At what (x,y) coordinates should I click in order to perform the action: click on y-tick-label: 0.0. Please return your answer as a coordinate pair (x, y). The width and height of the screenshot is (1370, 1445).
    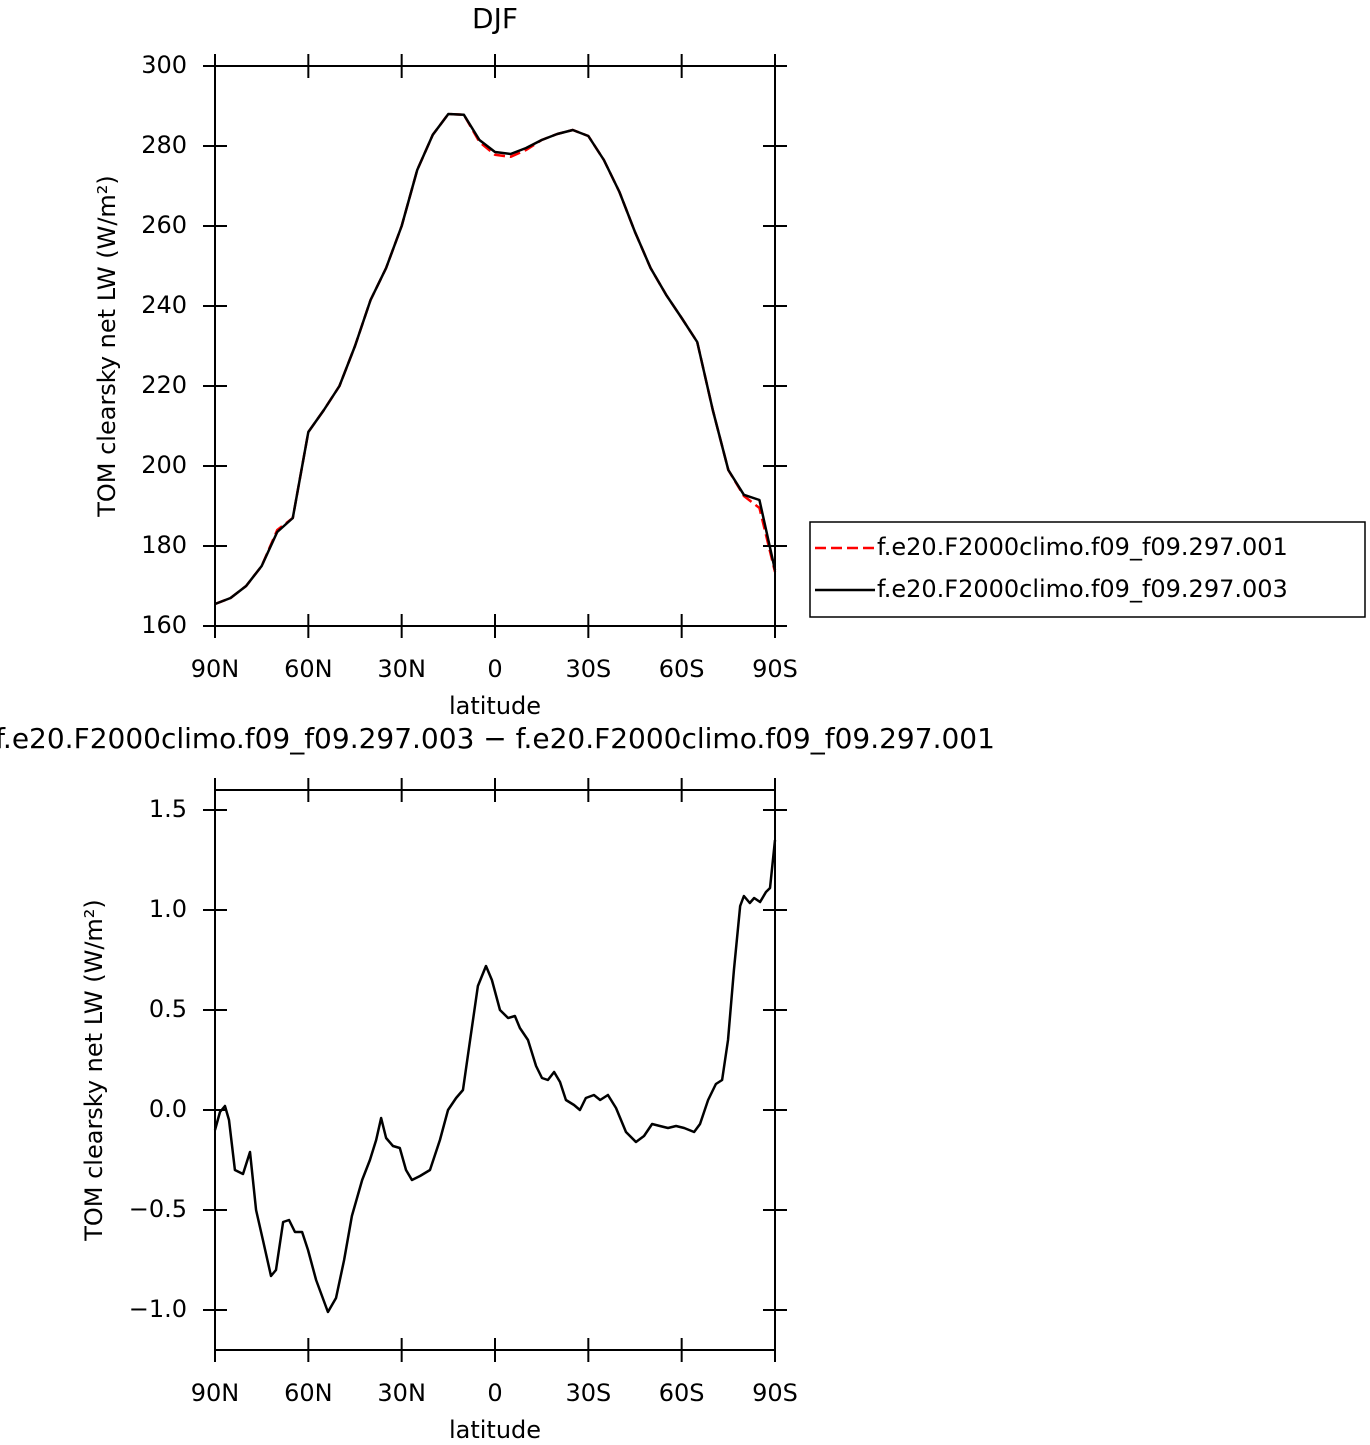
    Looking at the image, I should click on (168, 1109).